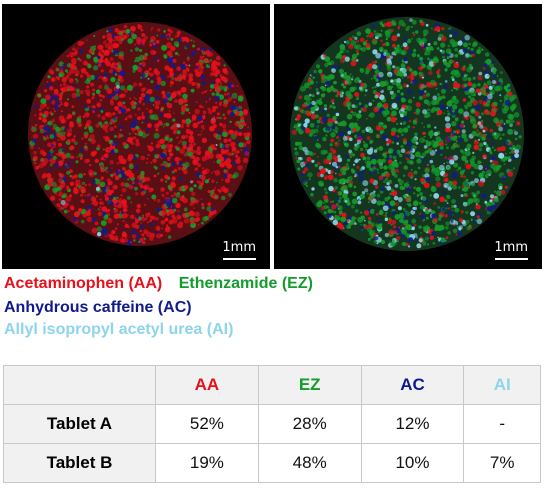 The image size is (545, 488). What do you see at coordinates (309, 385) in the screenshot?
I see `column-header-ez: EZ` at bounding box center [309, 385].